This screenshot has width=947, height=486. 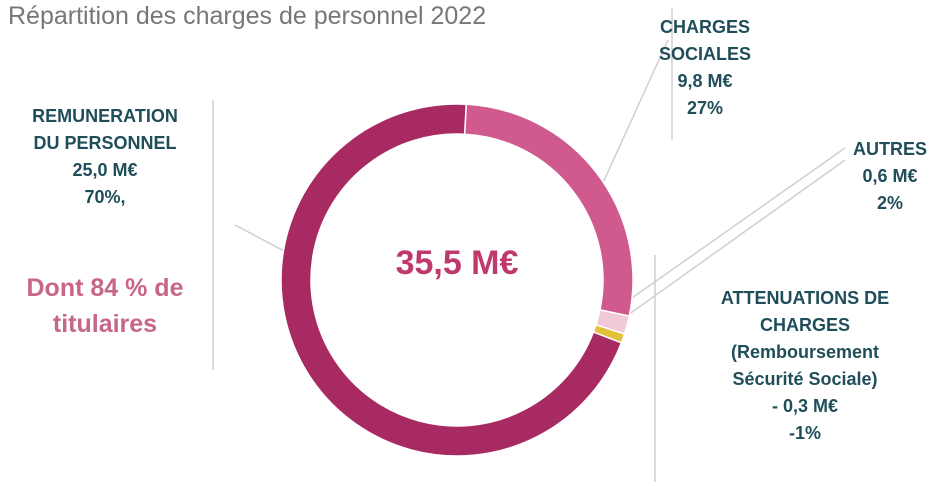 I want to click on center-label: 35,5 M€, so click(x=457, y=263).